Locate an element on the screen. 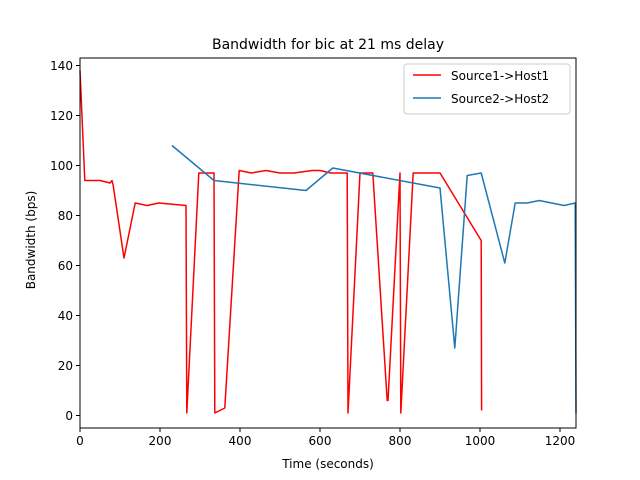 The width and height of the screenshot is (640, 480). legend-box is located at coordinates (487, 89).